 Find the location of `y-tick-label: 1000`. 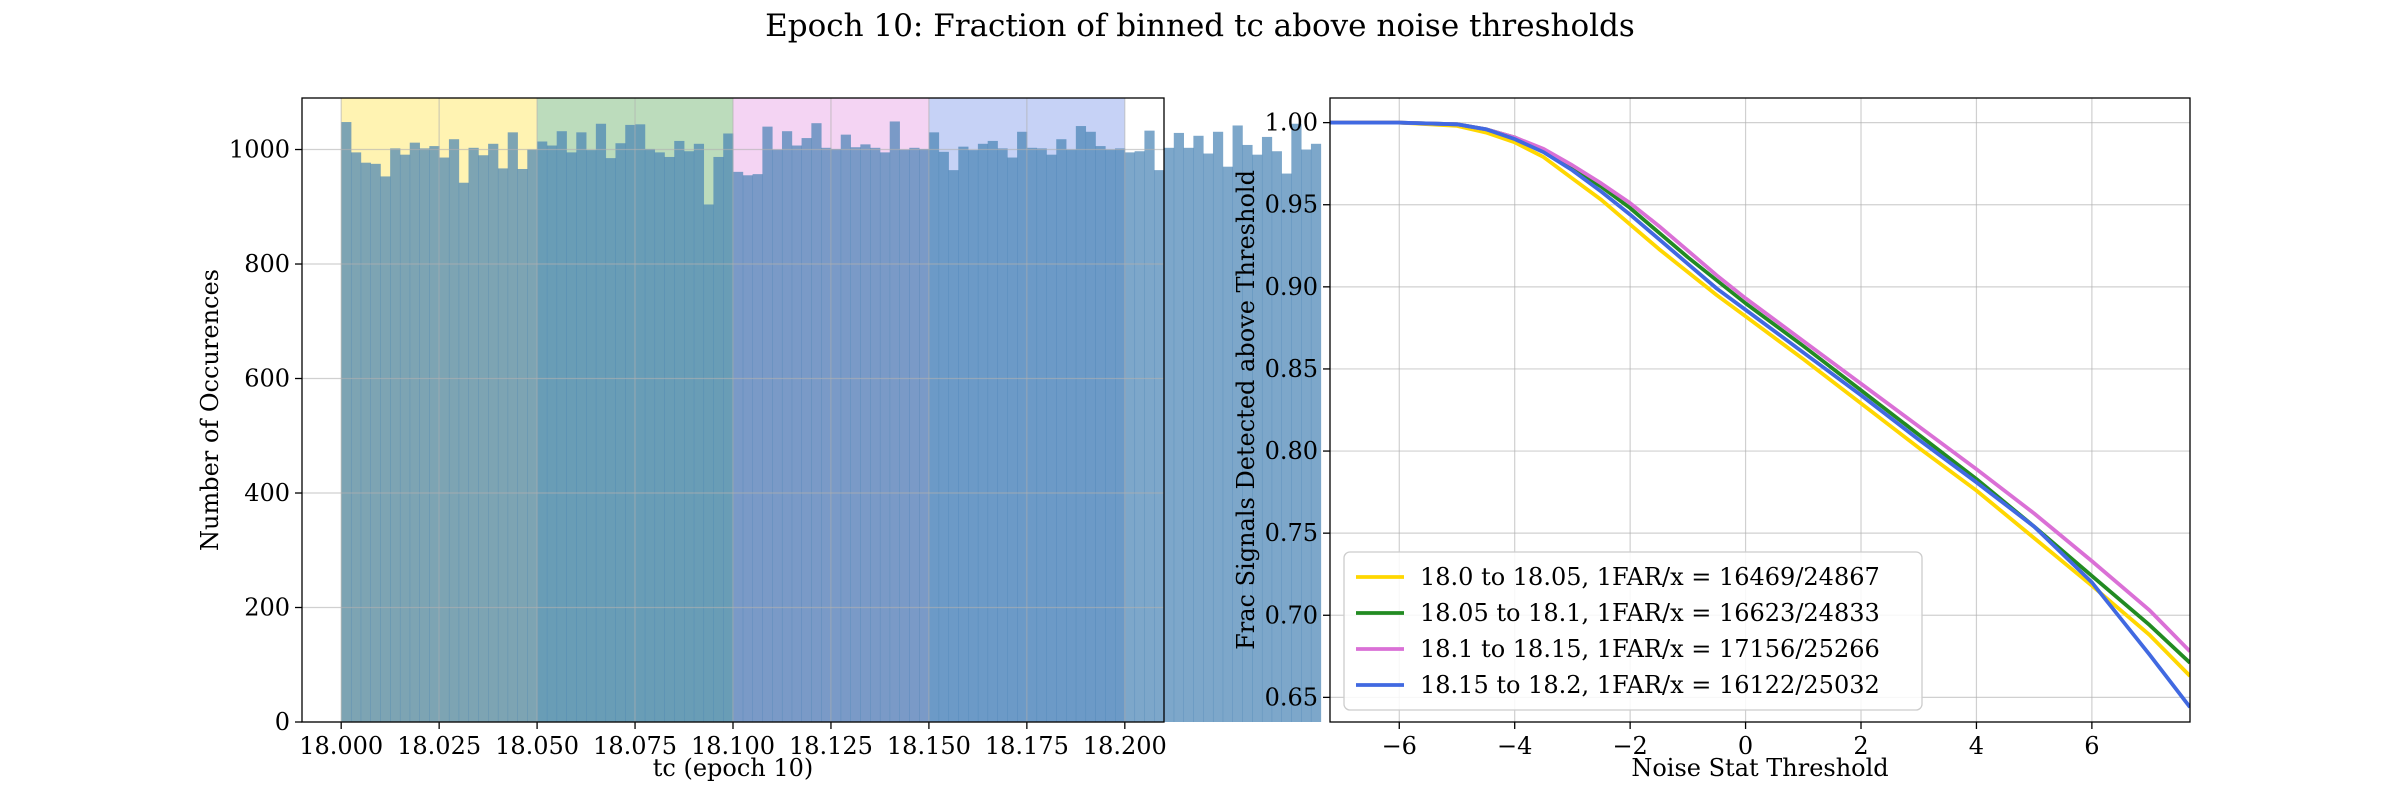

y-tick-label: 1000 is located at coordinates (259, 150).